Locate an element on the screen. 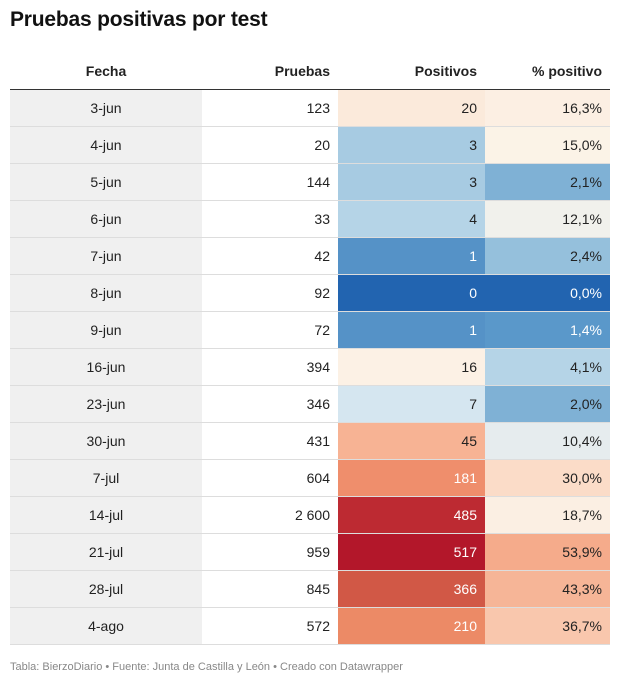  table-row: 3-jun 123 20 16,3% is located at coordinates (310, 108).